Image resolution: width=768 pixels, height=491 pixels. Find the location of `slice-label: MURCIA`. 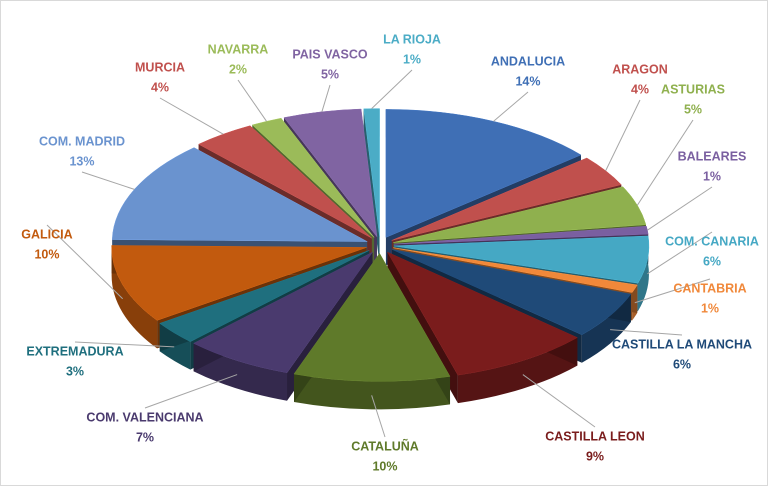

slice-label: MURCIA is located at coordinates (160, 67).